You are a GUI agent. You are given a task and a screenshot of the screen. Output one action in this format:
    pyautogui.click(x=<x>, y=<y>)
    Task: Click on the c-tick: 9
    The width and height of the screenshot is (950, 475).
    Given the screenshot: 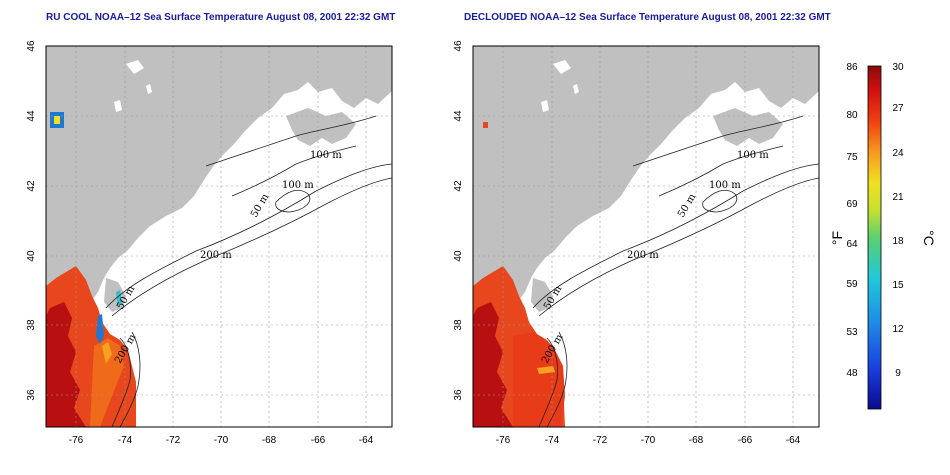 What is the action you would take?
    pyautogui.click(x=898, y=373)
    